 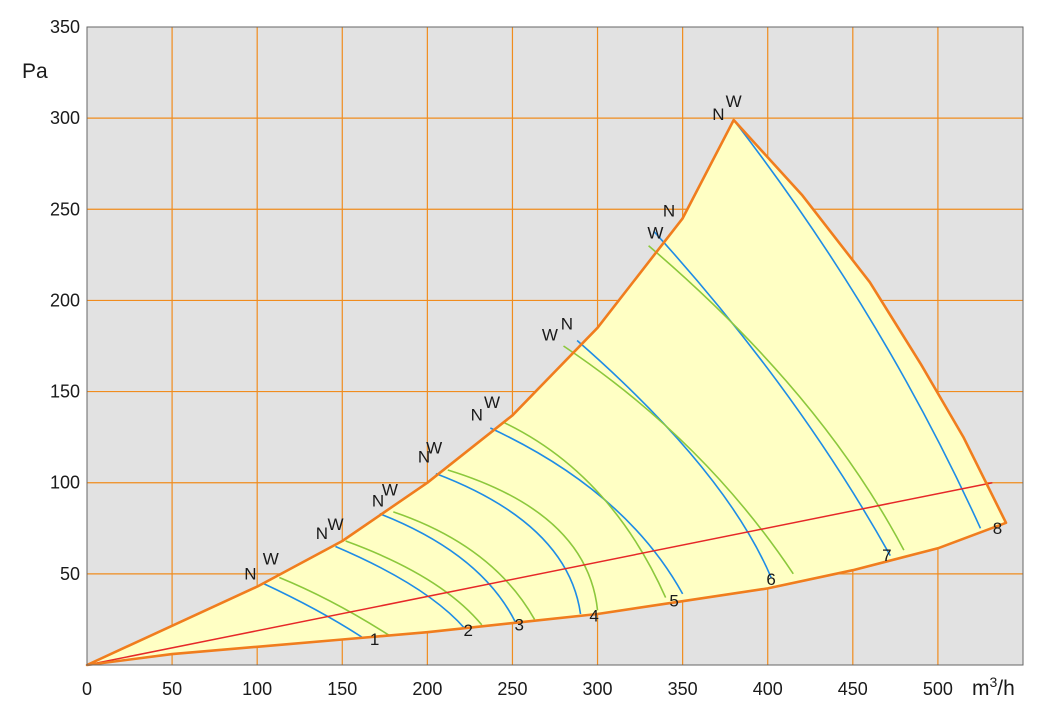 I want to click on y-axis-label: Pa, so click(x=35, y=71).